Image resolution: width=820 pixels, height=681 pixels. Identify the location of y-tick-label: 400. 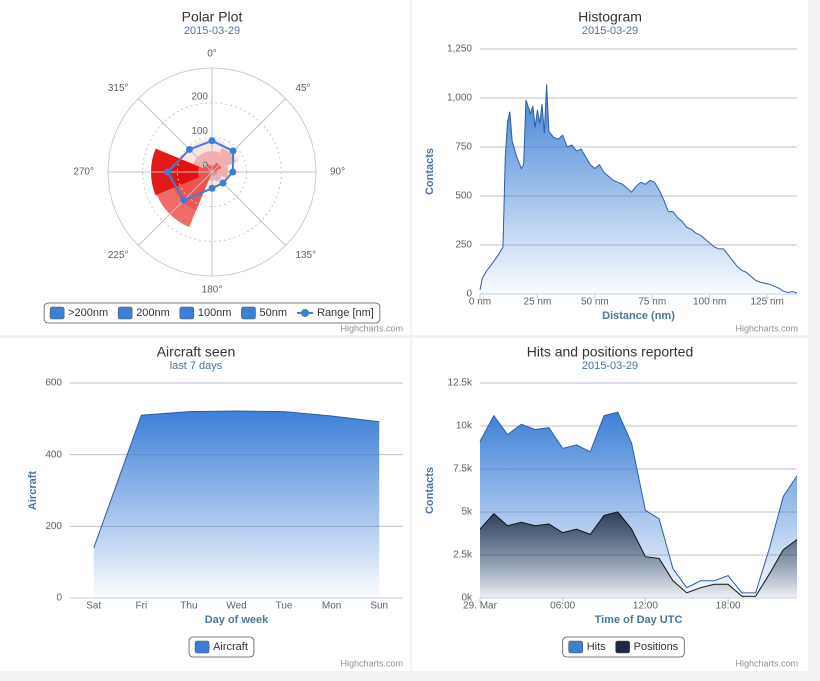
(53, 454).